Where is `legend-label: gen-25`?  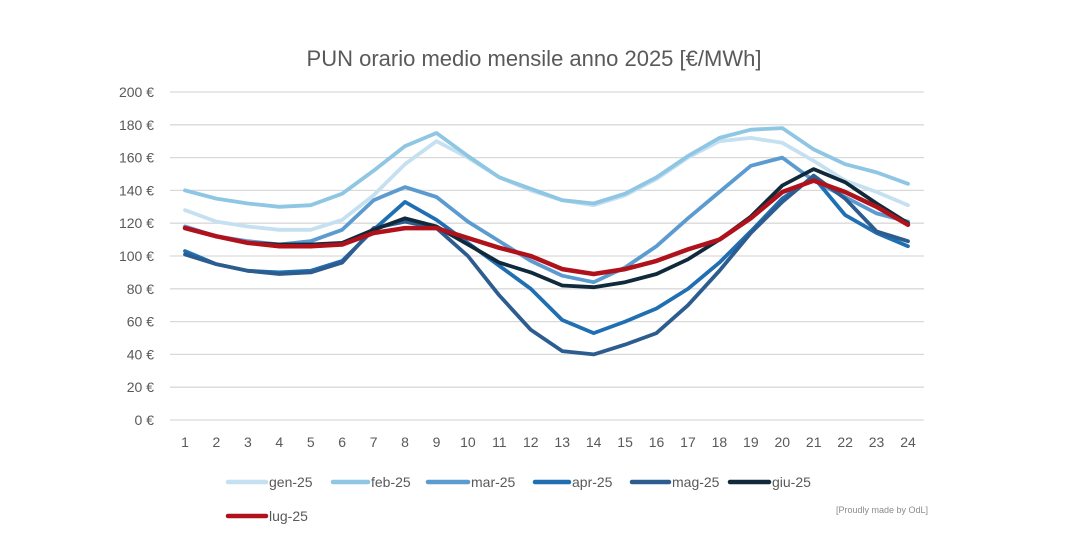 legend-label: gen-25 is located at coordinates (291, 482).